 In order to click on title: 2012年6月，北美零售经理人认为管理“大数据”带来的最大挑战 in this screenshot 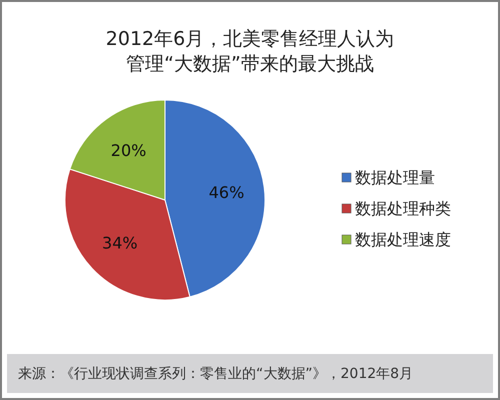, I will do `click(250, 51)`.